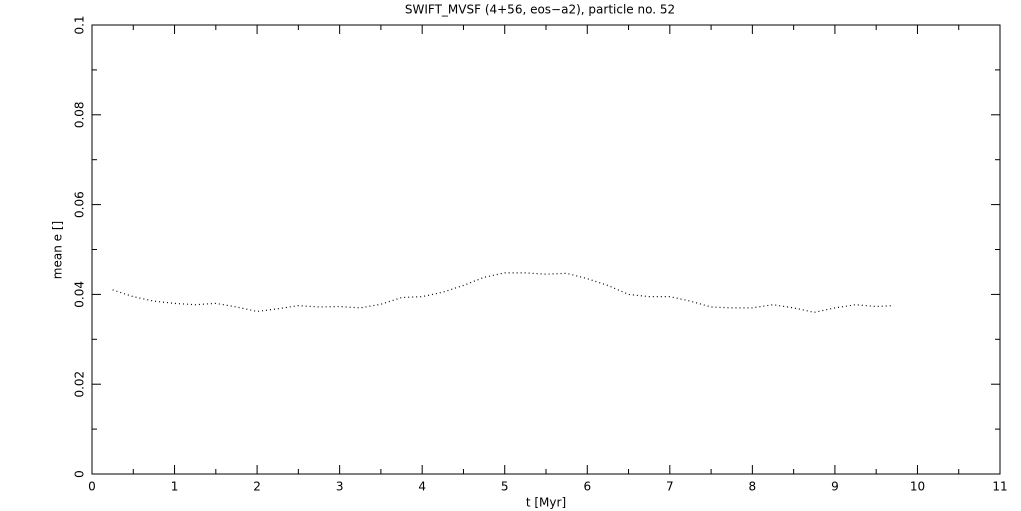 The image size is (1021, 511). Describe the element at coordinates (92, 487) in the screenshot. I see `x-tick-label: 0` at that location.